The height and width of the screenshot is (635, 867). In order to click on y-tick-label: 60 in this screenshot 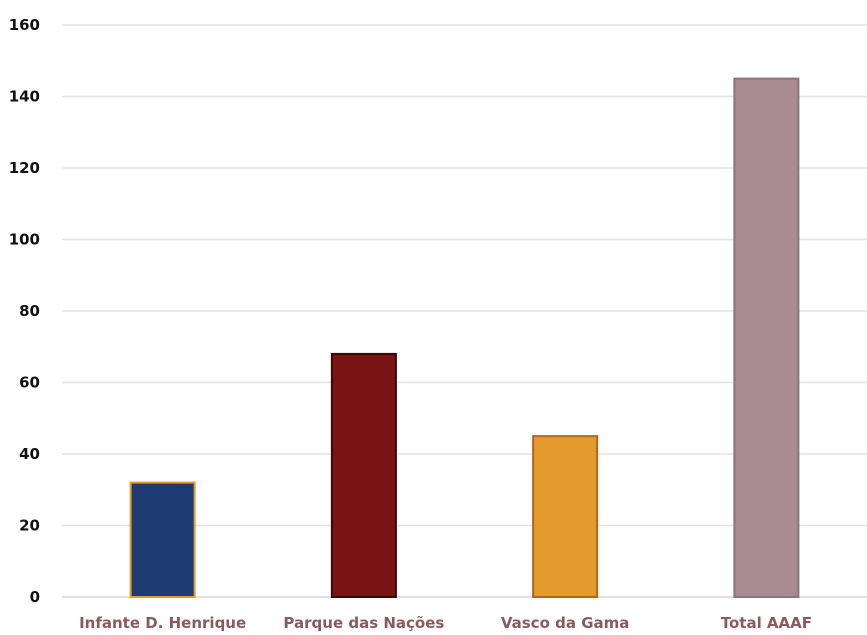, I will do `click(29, 383)`.